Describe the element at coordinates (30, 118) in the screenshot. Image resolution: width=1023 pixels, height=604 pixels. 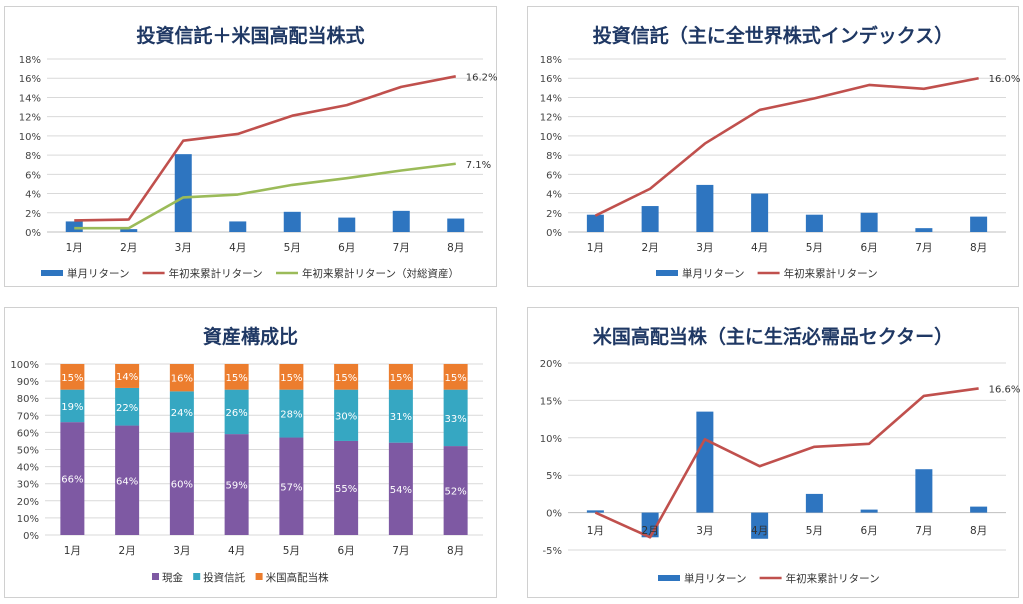
I see `y-tick-label: 12%` at that location.